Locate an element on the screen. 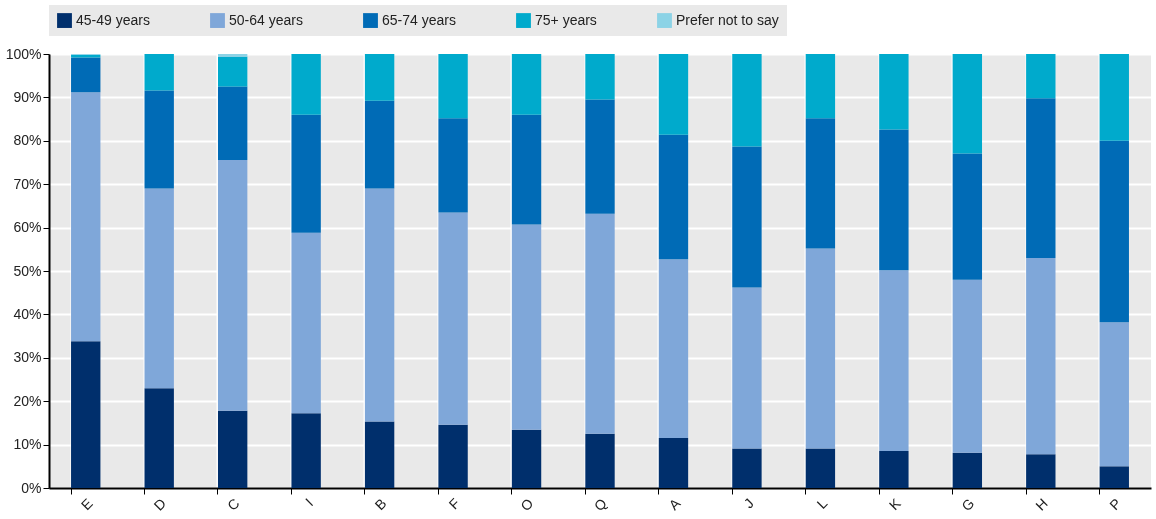 The height and width of the screenshot is (519, 1156). y-tick-label: 50% is located at coordinates (27, 270).